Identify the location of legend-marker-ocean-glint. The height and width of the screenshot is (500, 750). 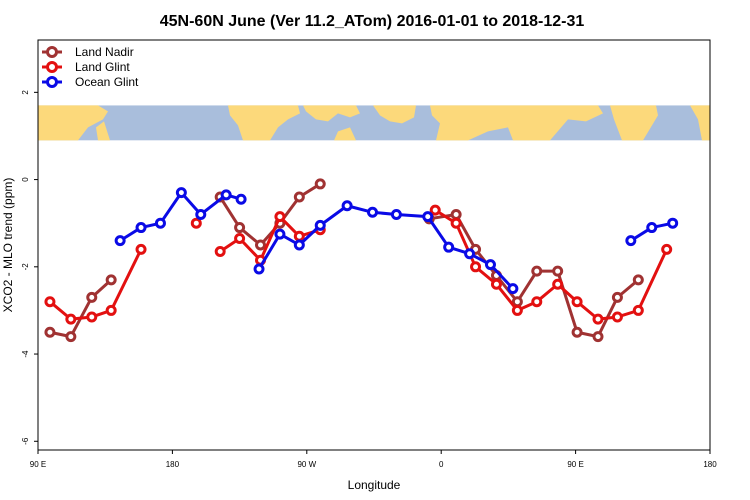
(52, 82).